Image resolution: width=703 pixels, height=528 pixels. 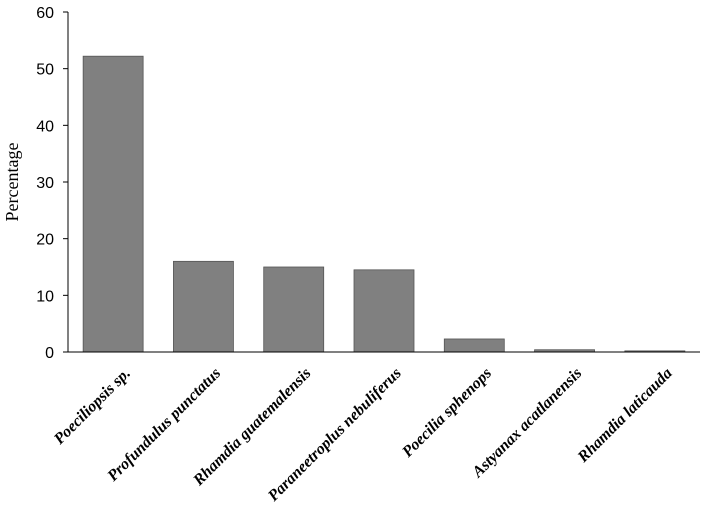 What do you see at coordinates (45, 296) in the screenshot?
I see `y-tick-label: 10` at bounding box center [45, 296].